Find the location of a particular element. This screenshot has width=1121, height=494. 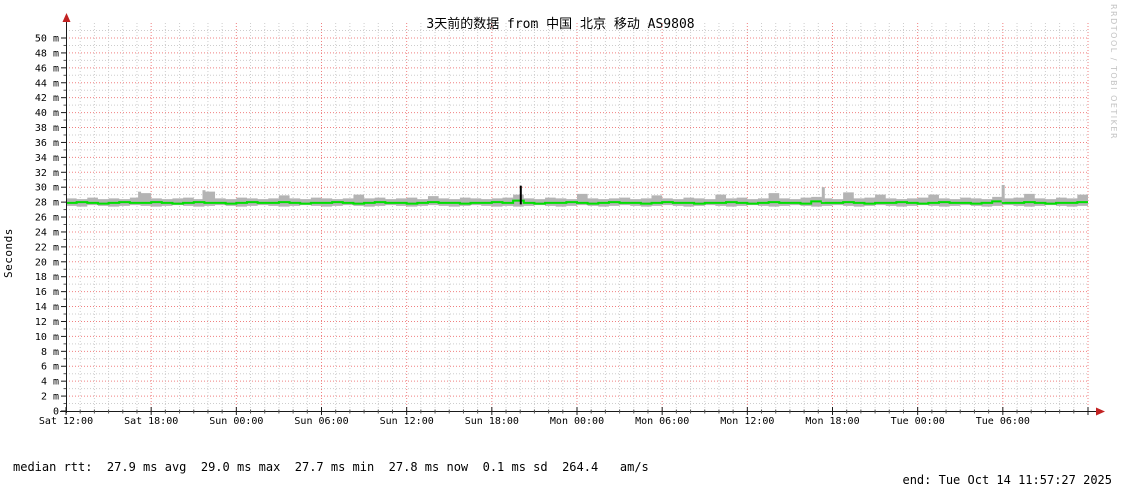

y-tick-label: 12 m is located at coordinates (47, 322).